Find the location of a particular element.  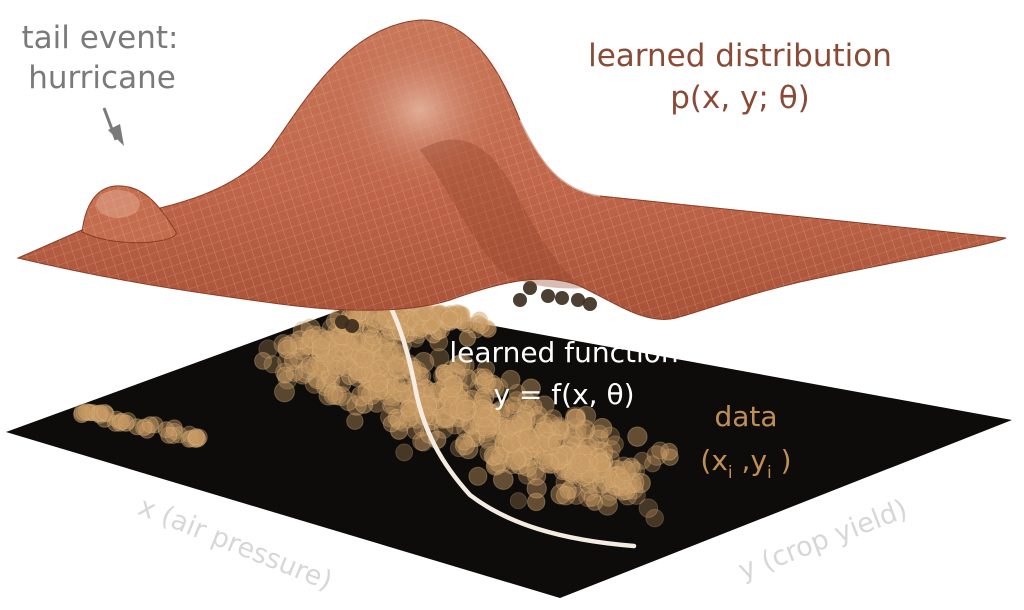

data-label-open: (x is located at coordinates (714, 460).